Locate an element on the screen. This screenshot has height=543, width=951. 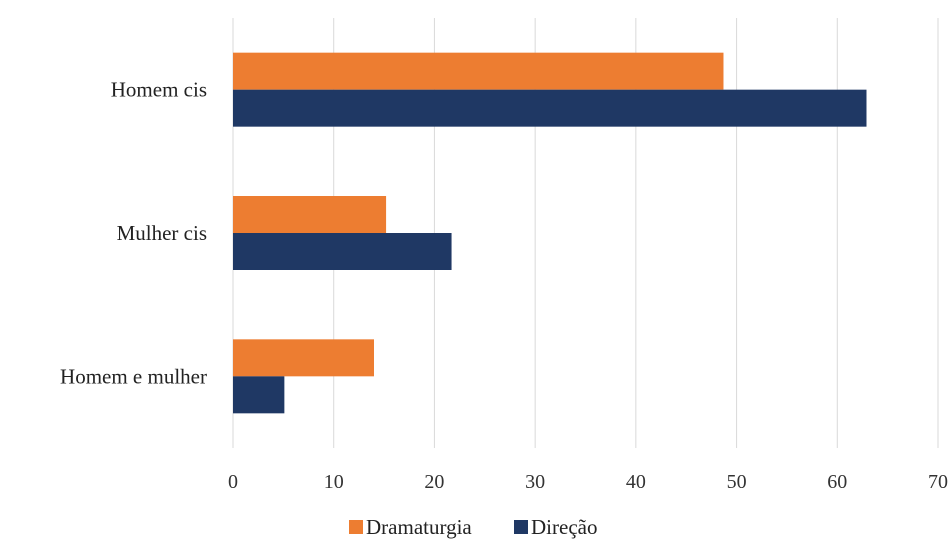
bar-homem-cis-direcao is located at coordinates (550, 108).